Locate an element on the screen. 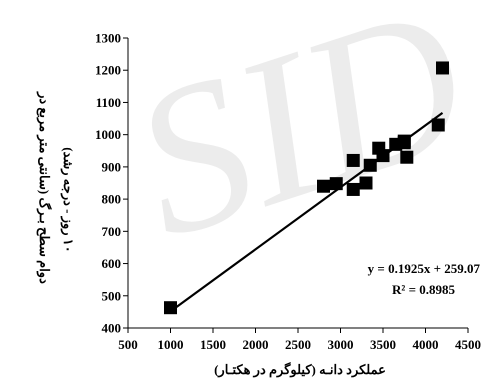 The height and width of the screenshot is (381, 494). x-tick-label: 1000 is located at coordinates (171, 344).